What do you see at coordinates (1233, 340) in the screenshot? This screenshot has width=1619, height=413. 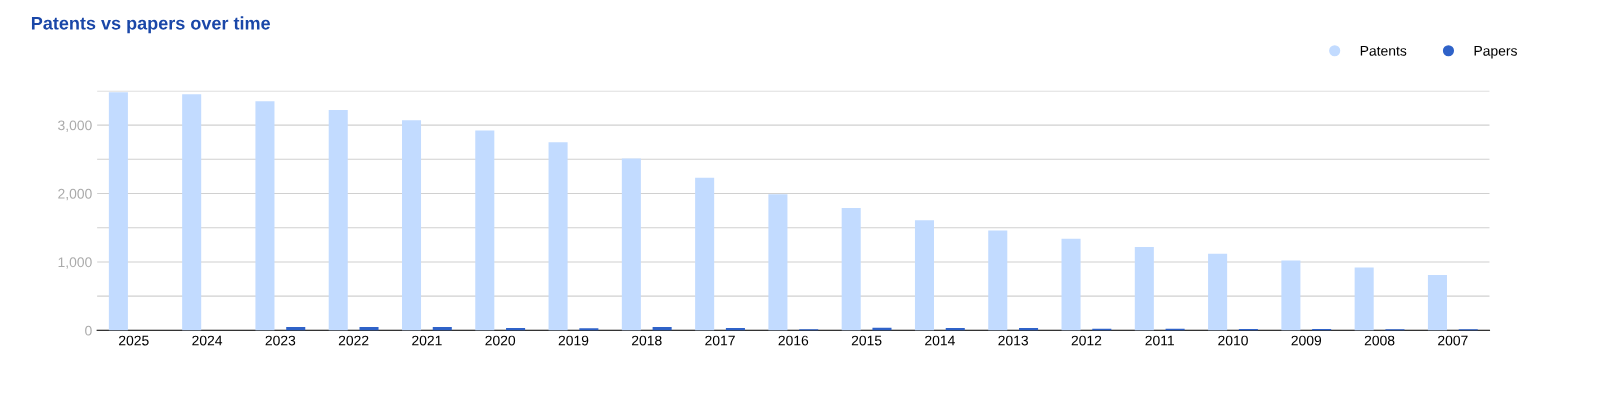 I see `x-tick-label: 2010` at bounding box center [1233, 340].